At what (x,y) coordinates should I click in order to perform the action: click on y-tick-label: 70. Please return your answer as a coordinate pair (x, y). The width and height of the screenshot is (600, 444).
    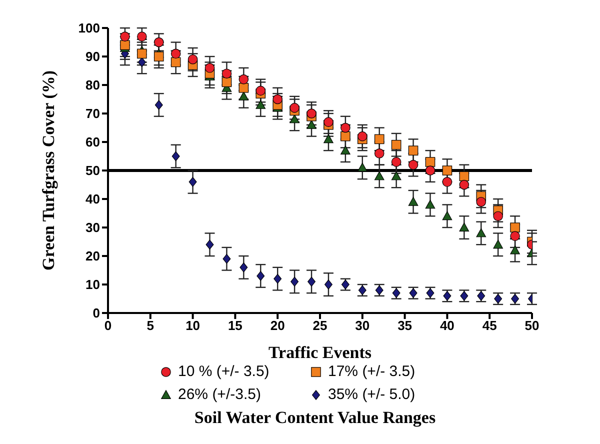
    Looking at the image, I should click on (93, 114).